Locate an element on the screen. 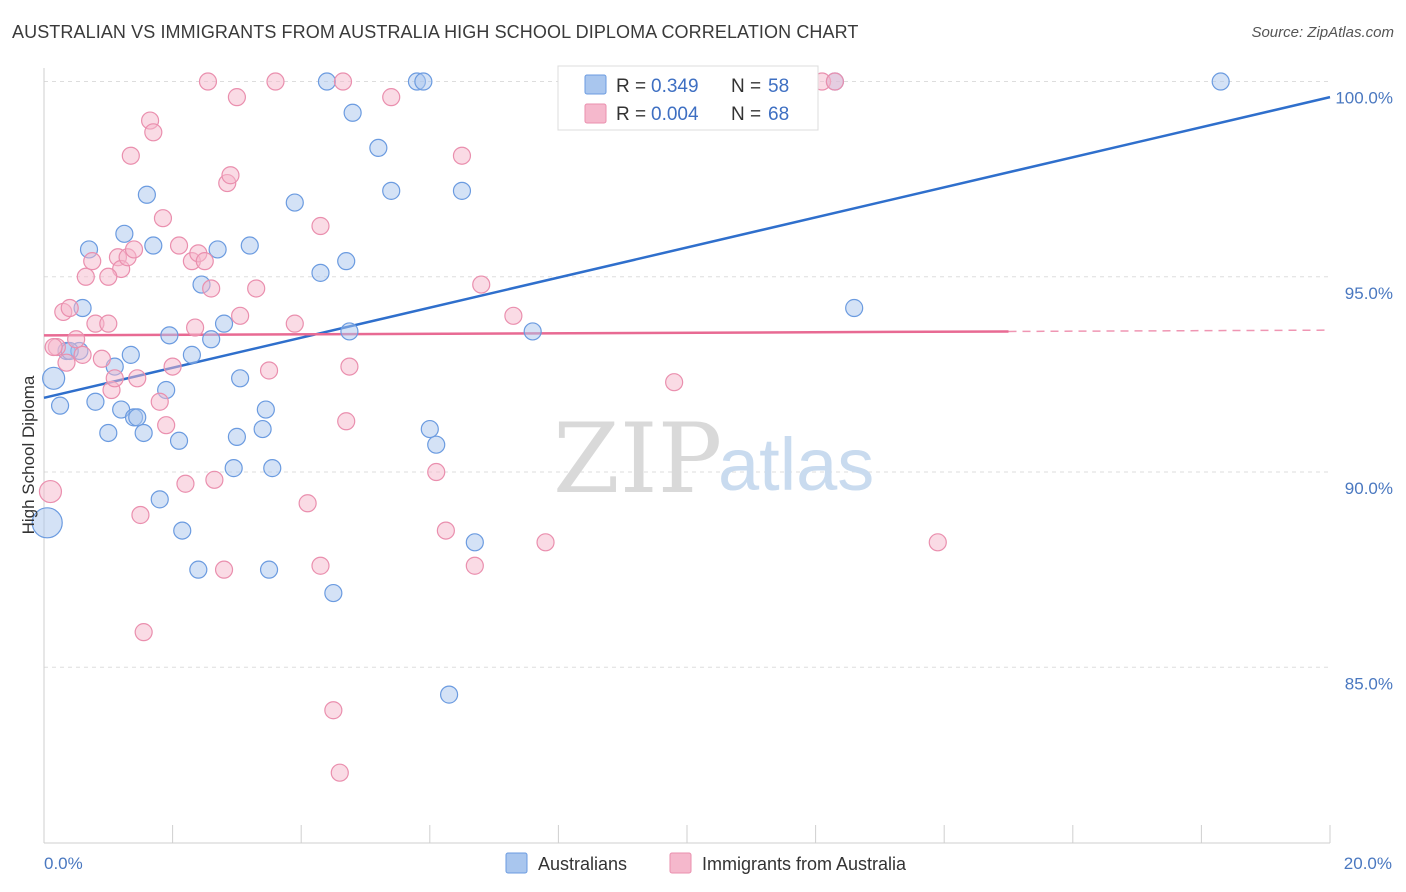 This screenshot has height=892, width=1406. y-tick-label-2: 95.0% is located at coordinates (1369, 293).